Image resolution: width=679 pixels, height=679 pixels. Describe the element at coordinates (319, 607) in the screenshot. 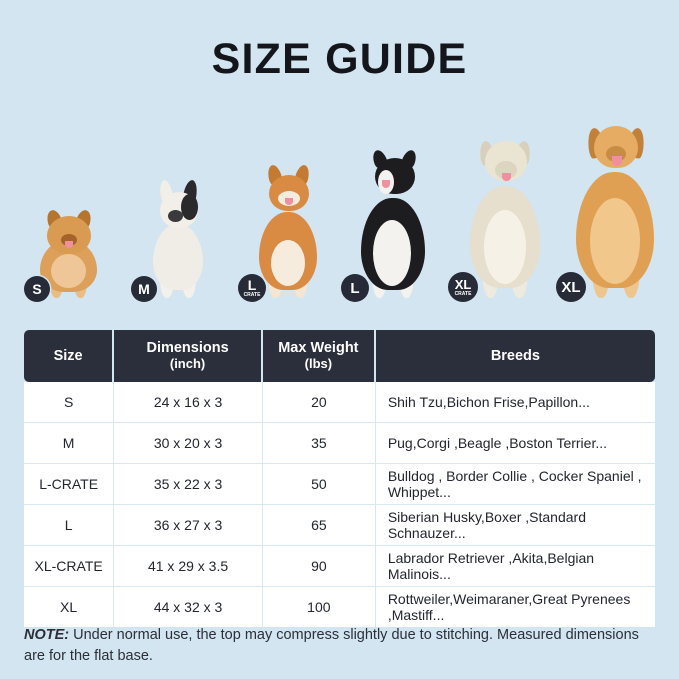

I see `cell-max-weight: 100` at that location.